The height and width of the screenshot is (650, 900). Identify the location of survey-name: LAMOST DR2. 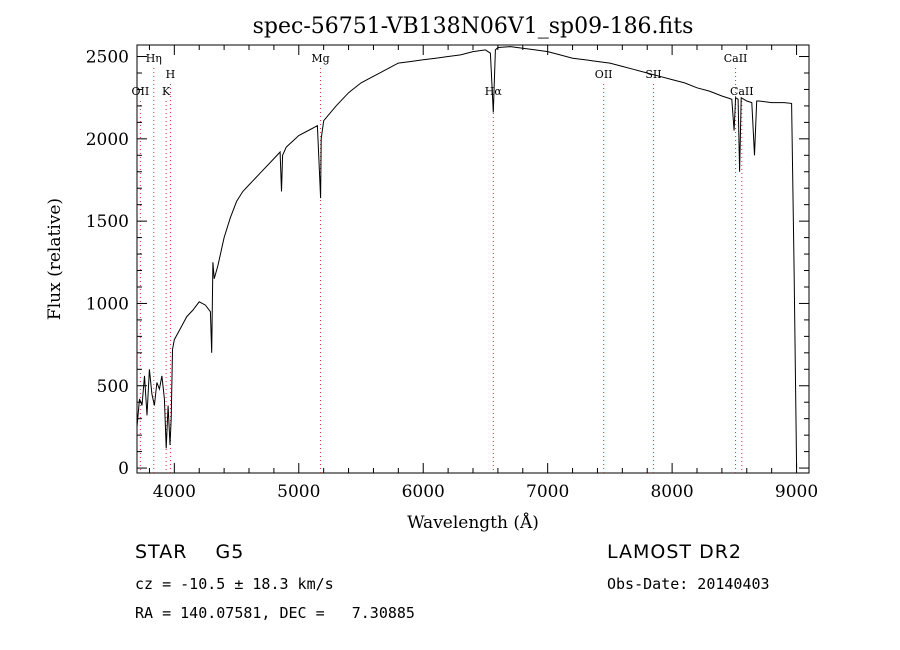
(674, 552).